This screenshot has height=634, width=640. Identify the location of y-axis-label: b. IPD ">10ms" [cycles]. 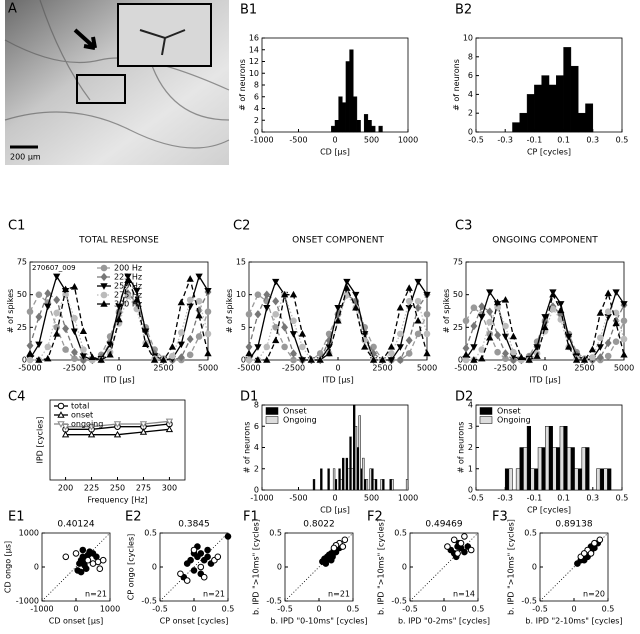
(255, 567).